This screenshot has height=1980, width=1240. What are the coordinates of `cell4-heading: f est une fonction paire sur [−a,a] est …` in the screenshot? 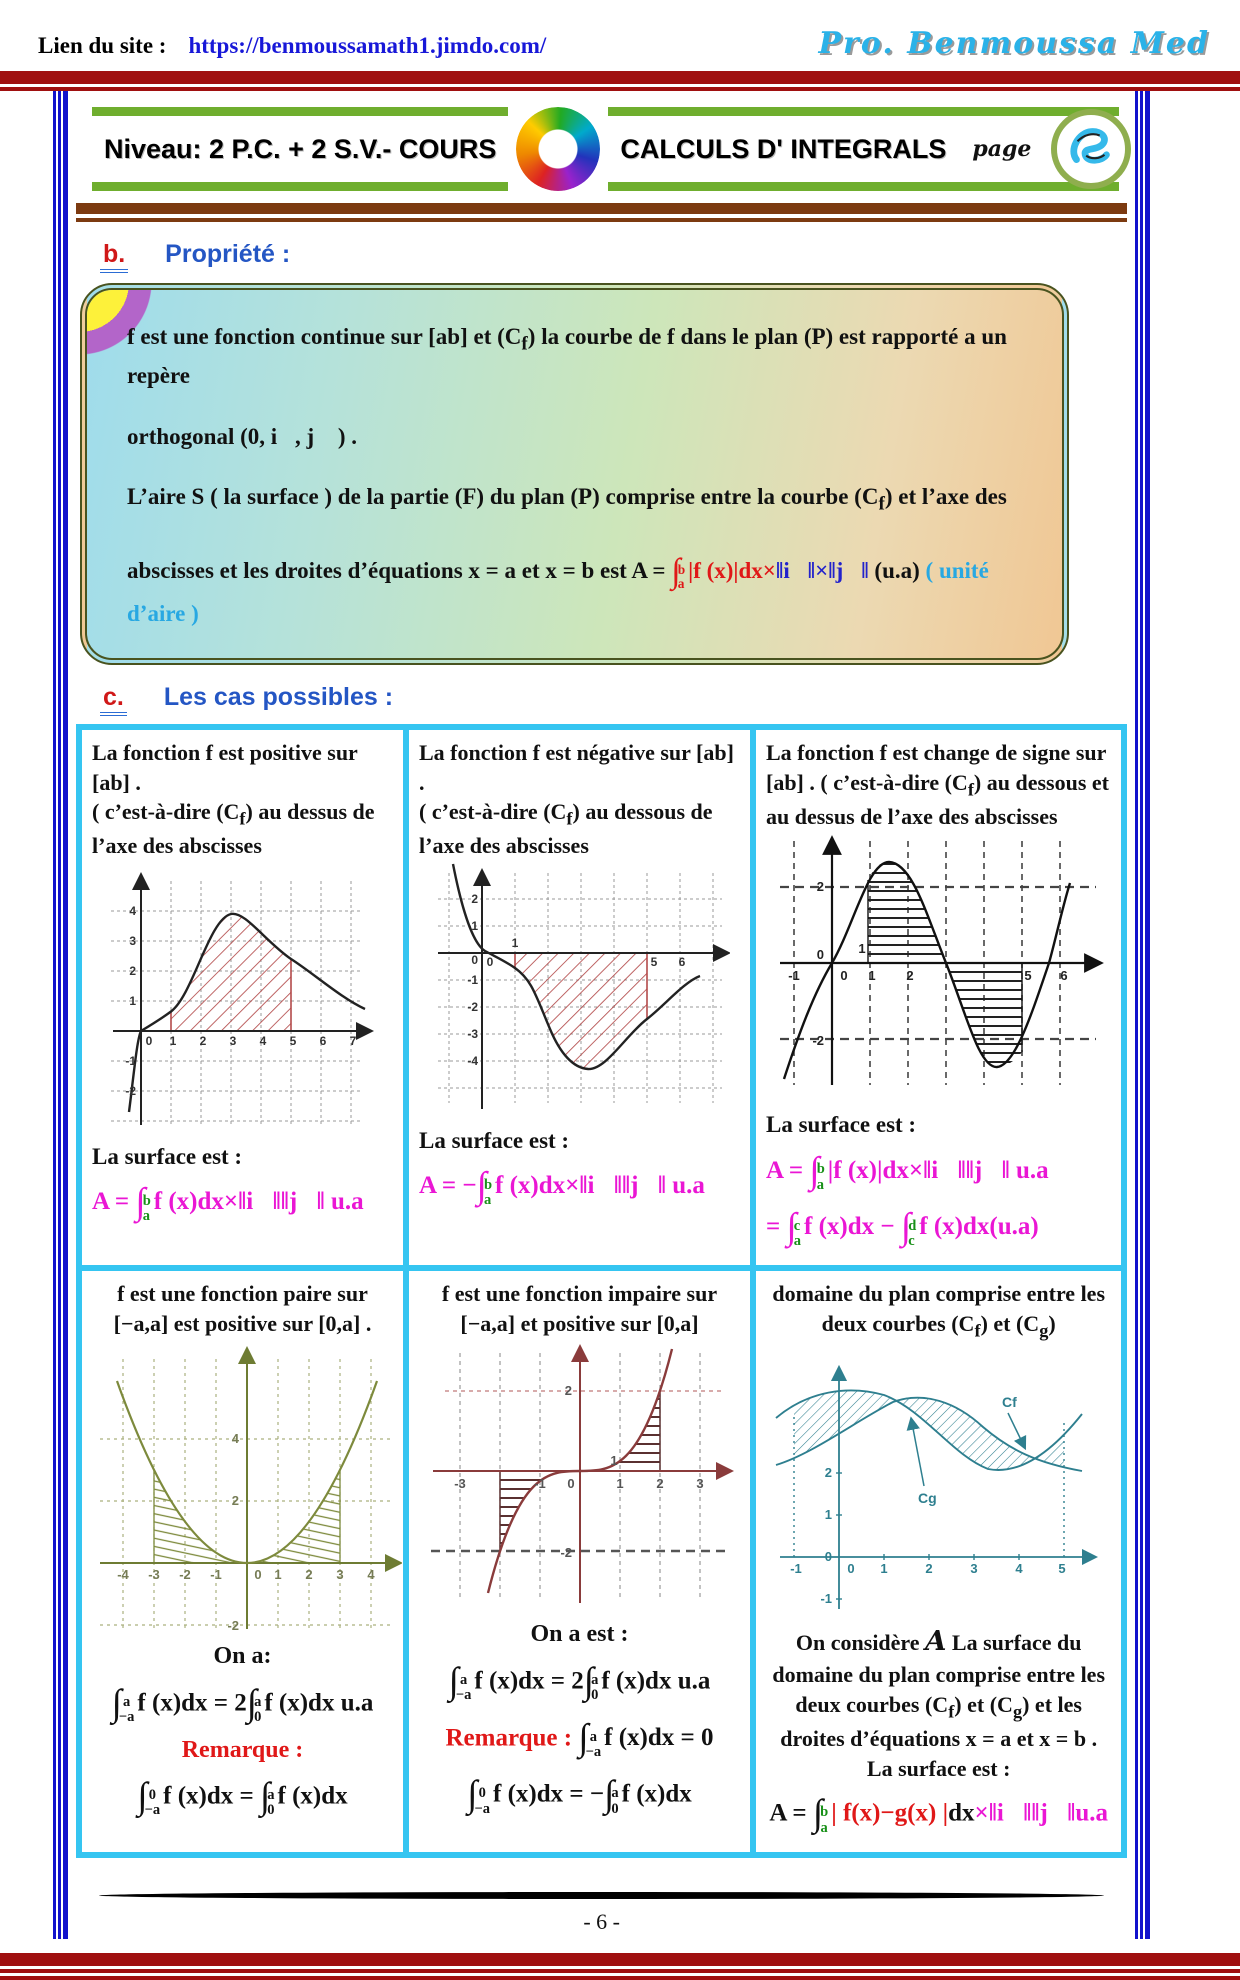 It's located at (242, 1309).